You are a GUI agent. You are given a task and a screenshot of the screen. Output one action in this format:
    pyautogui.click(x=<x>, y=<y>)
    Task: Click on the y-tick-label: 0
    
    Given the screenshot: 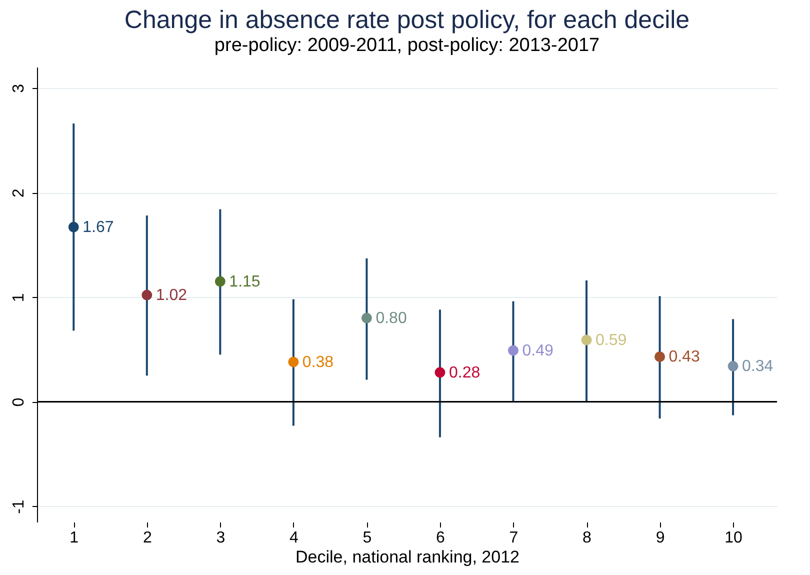 What is the action you would take?
    pyautogui.click(x=19, y=402)
    